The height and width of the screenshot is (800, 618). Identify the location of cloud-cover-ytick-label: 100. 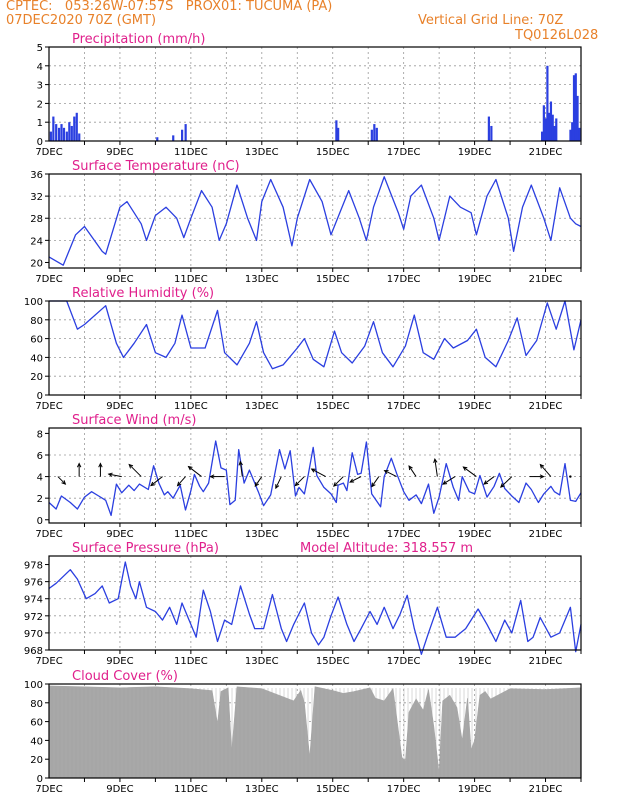
(33, 685).